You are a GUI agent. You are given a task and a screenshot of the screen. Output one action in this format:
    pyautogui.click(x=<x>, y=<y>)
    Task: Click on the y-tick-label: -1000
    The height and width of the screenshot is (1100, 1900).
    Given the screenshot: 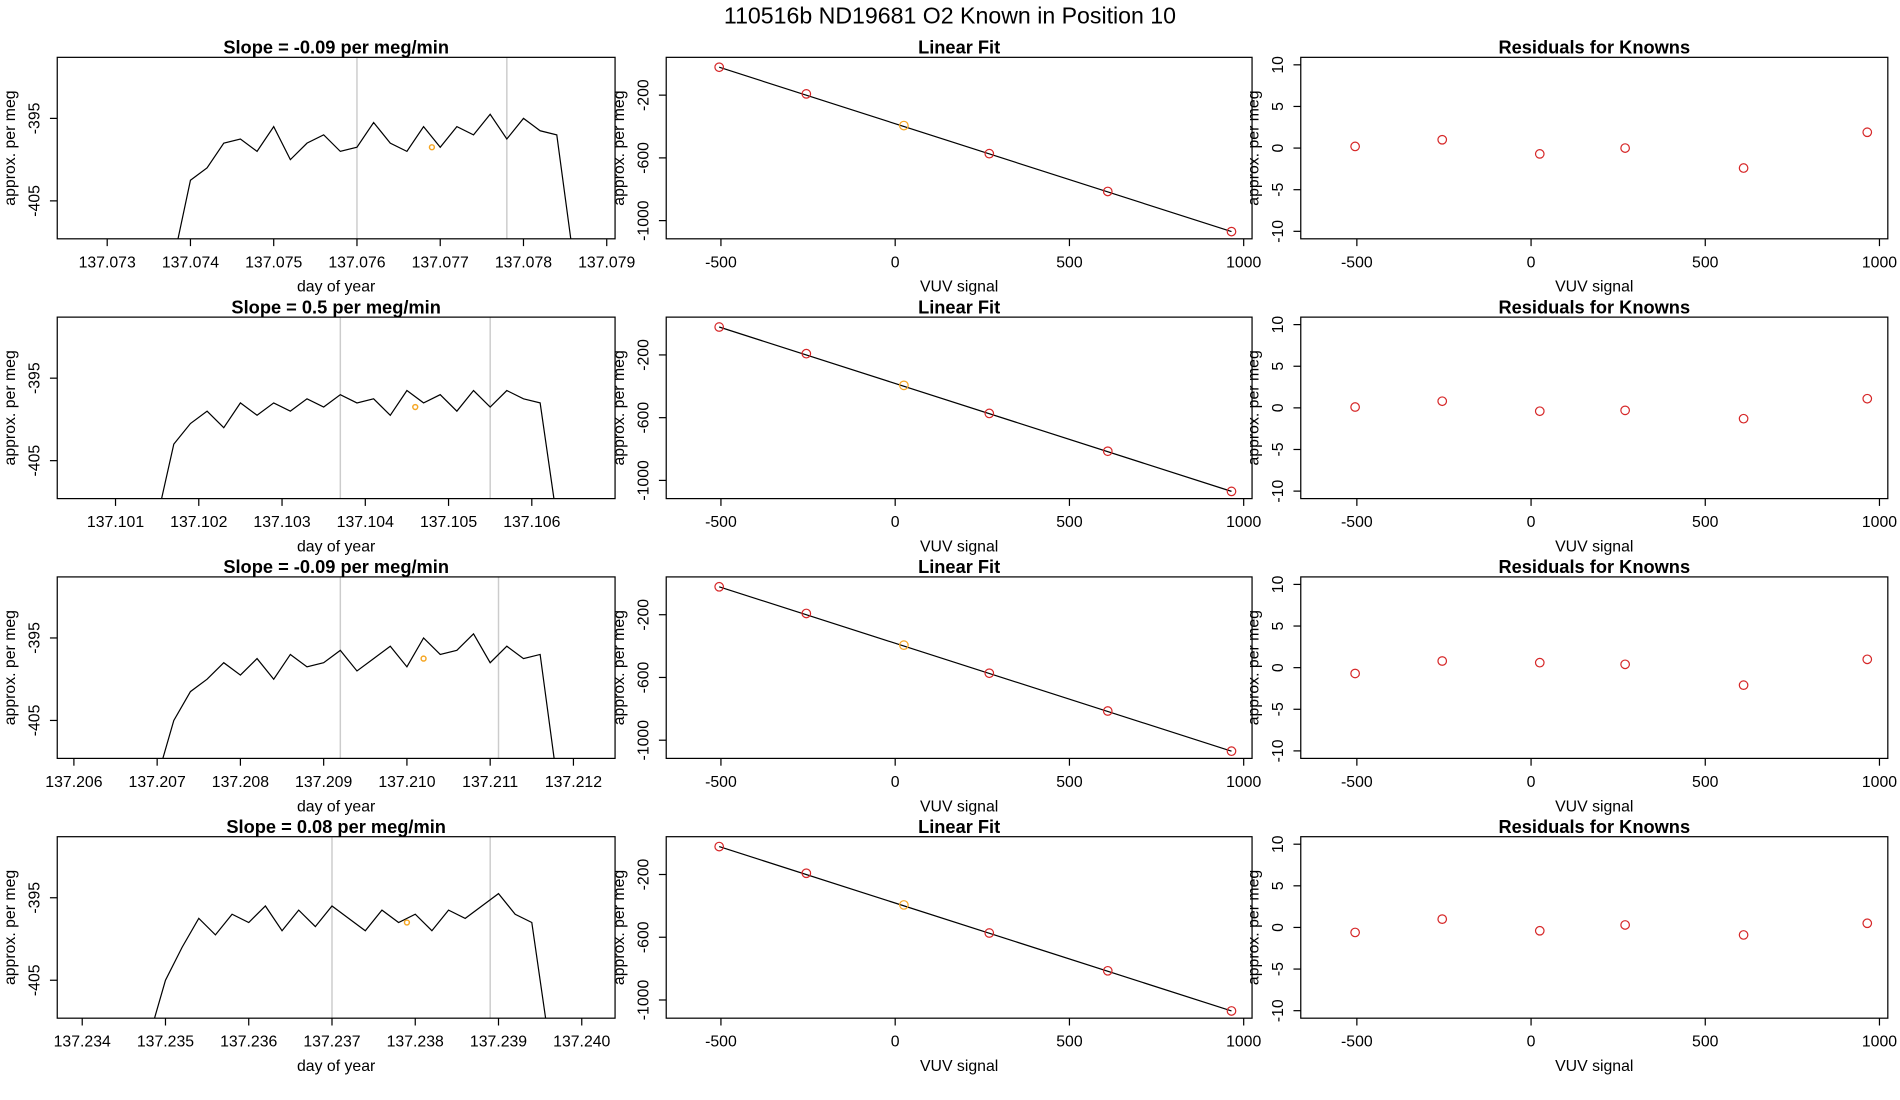 What is the action you would take?
    pyautogui.click(x=643, y=1000)
    